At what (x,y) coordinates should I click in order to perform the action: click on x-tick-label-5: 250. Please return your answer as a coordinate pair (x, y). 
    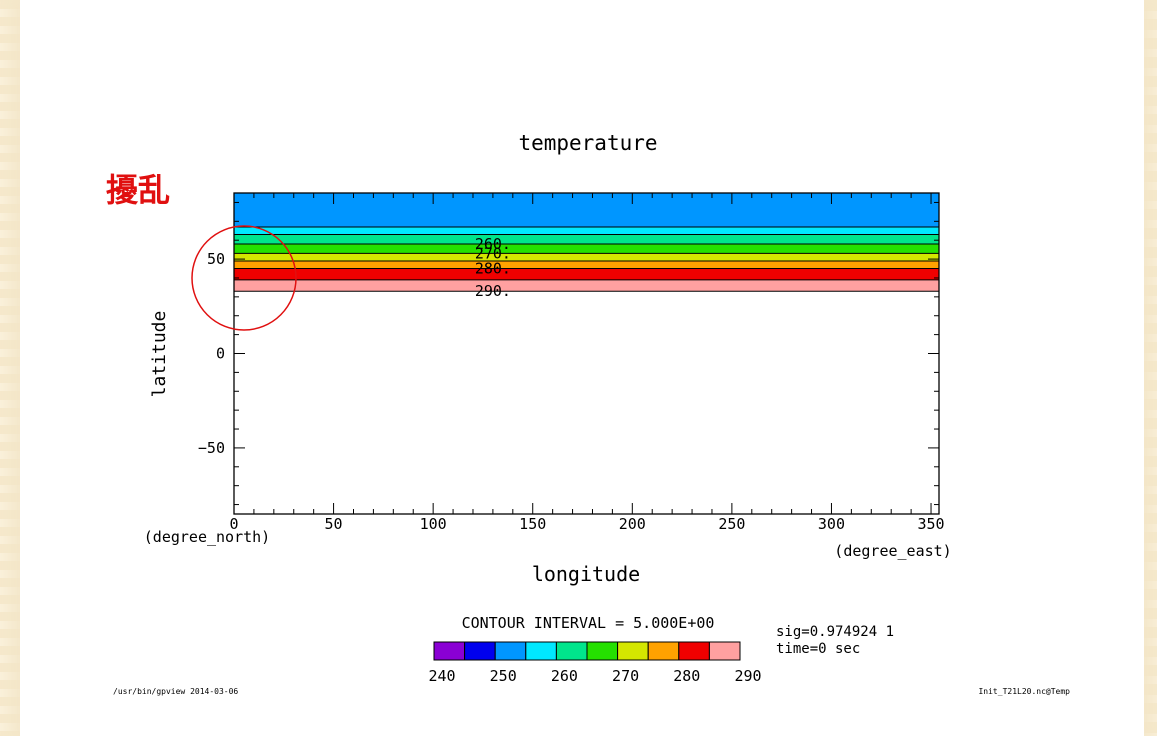
    Looking at the image, I should click on (731, 524).